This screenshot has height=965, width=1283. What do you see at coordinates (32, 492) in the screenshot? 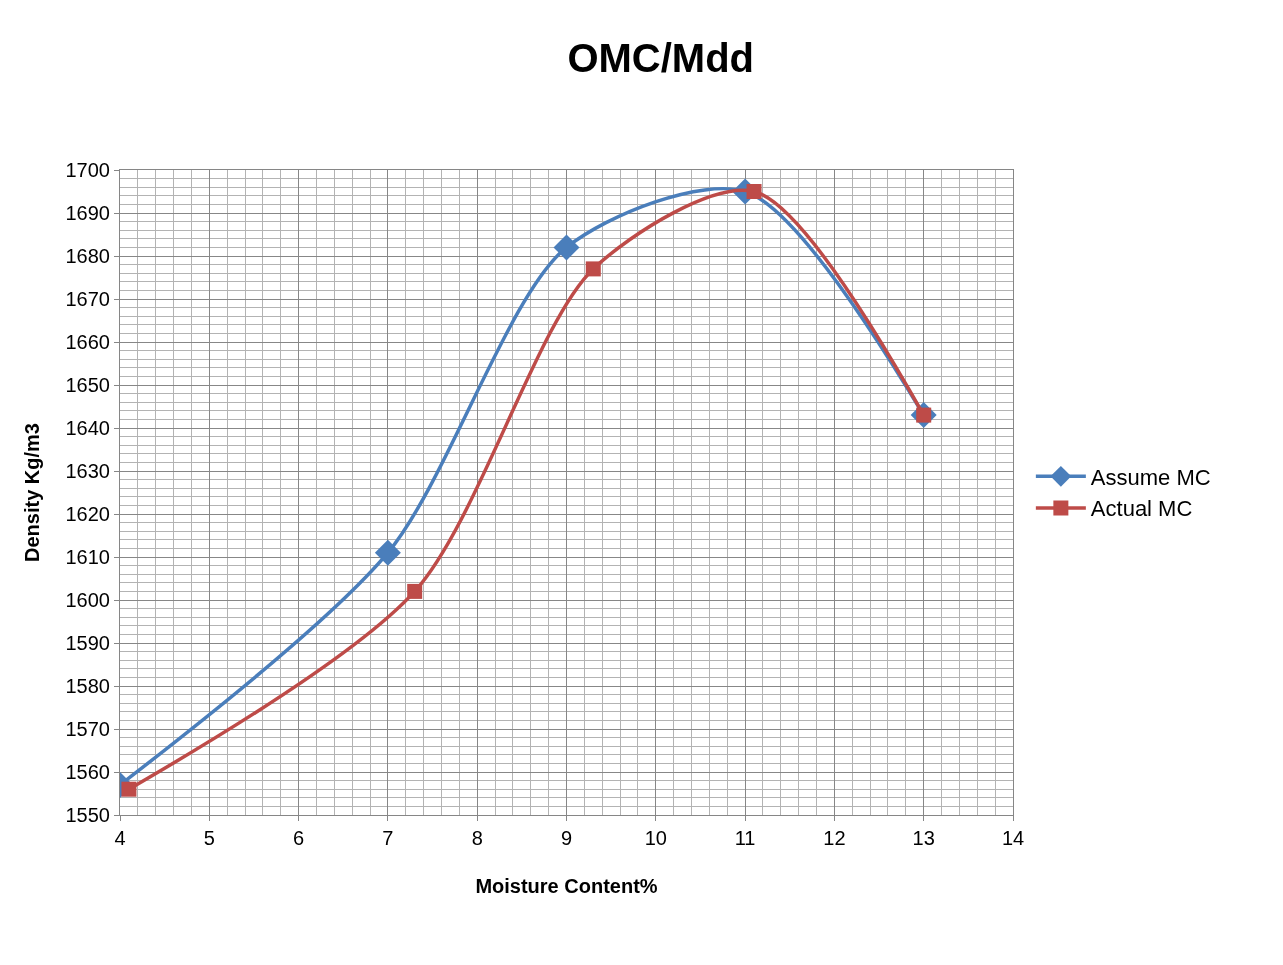
I see `y-axis-title: Density Kg/m3` at bounding box center [32, 492].